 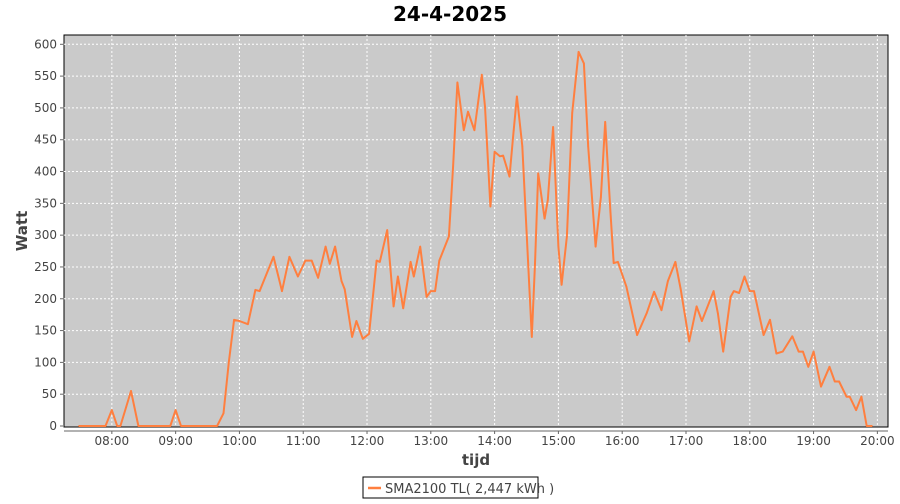 I want to click on x-tick-label: 13:00, so click(x=431, y=441).